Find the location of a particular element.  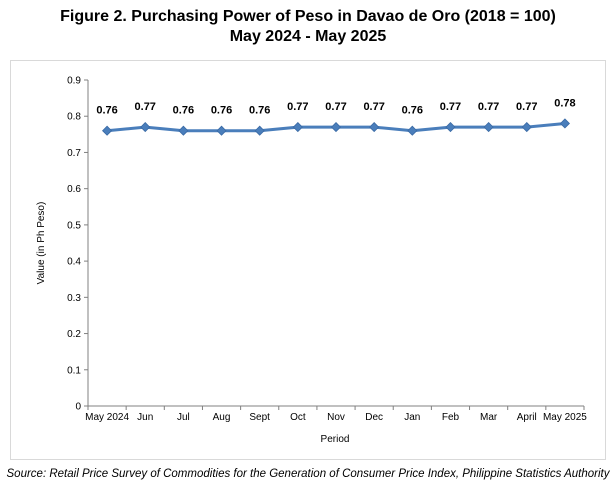

x-tick-label: Jan is located at coordinates (412, 417).